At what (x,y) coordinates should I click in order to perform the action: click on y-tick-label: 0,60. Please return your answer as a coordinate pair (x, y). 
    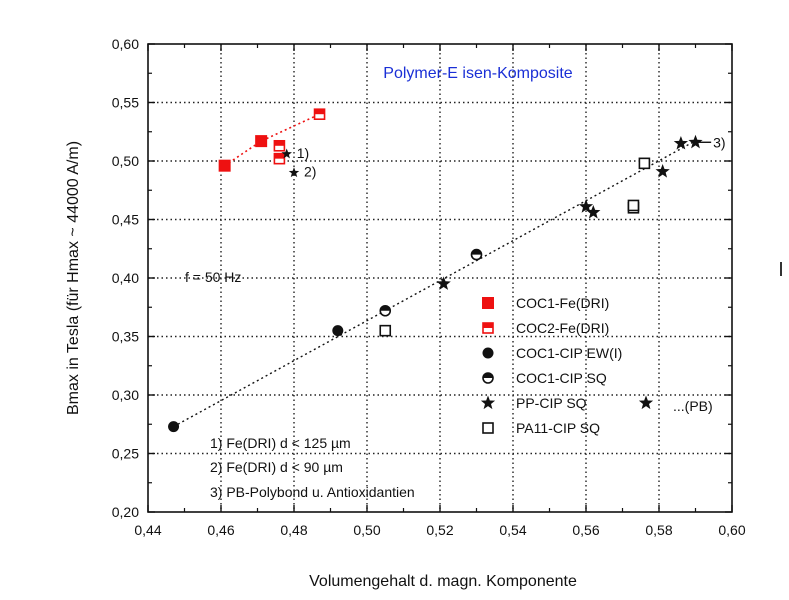
    Looking at the image, I should click on (125, 44).